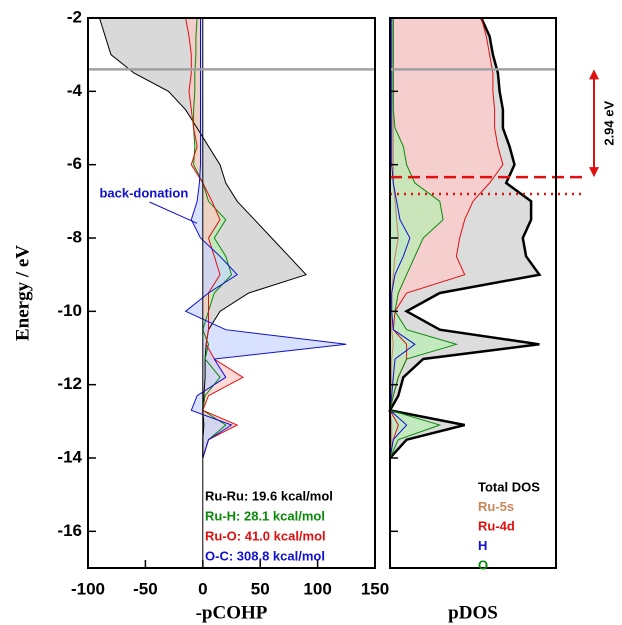 The height and width of the screenshot is (625, 622). What do you see at coordinates (483, 564) in the screenshot?
I see `legend-entry: O` at bounding box center [483, 564].